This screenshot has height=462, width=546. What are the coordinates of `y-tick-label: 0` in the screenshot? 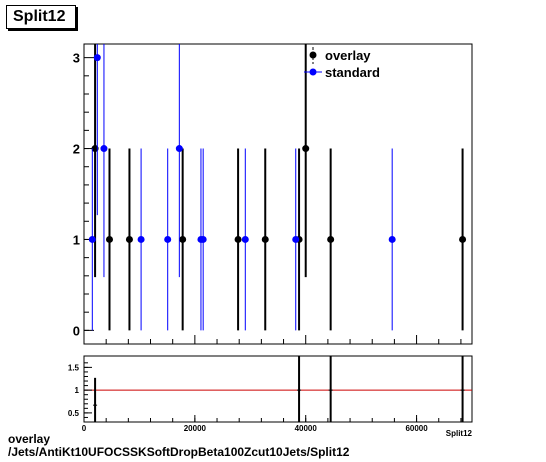 It's located at (76, 330).